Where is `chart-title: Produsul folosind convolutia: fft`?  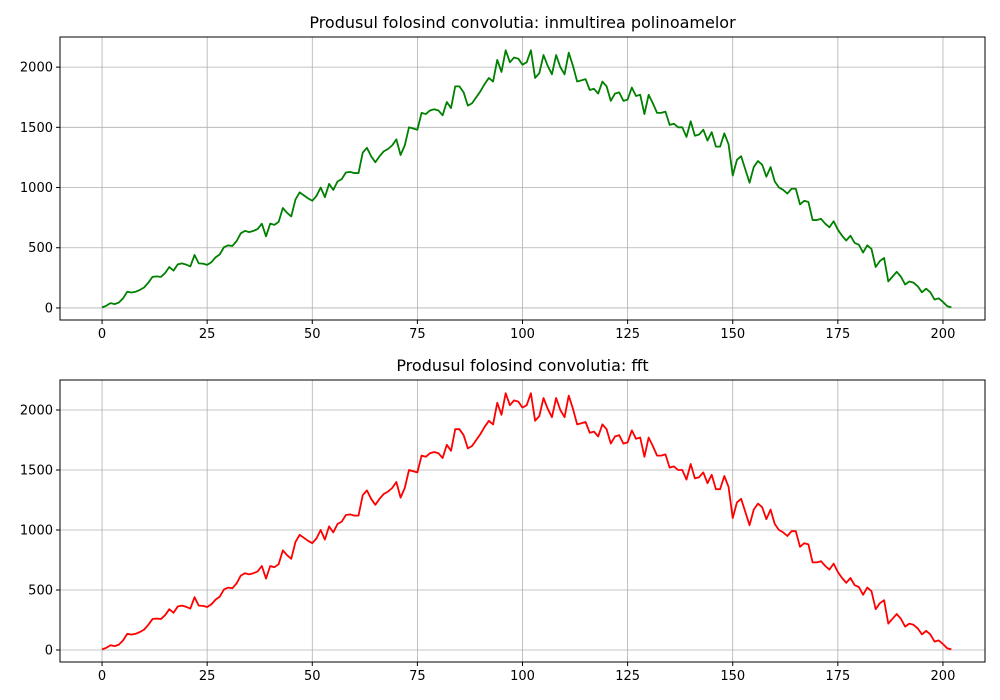
chart-title: Produsul folosind convolutia: fft is located at coordinates (522, 365).